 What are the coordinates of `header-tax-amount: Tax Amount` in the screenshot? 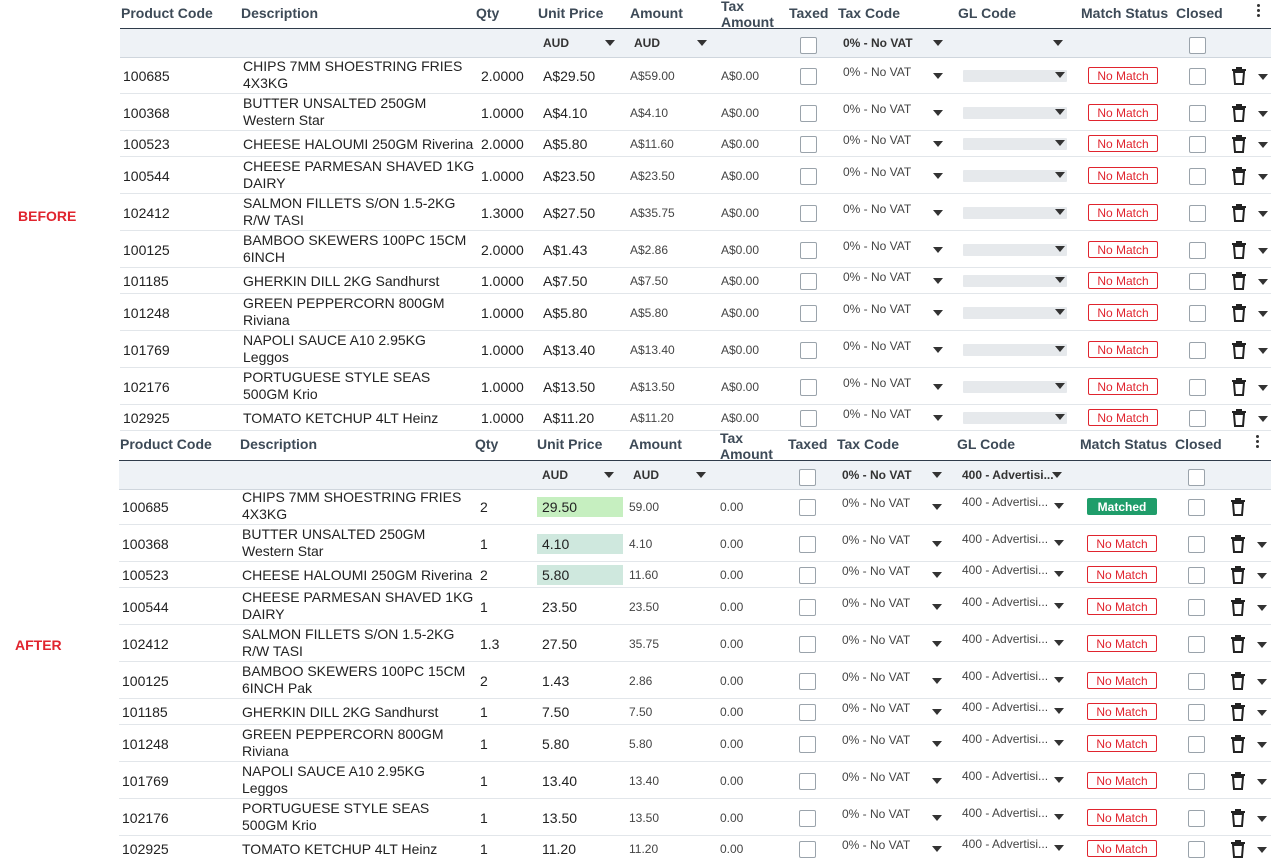 It's located at (747, 15).